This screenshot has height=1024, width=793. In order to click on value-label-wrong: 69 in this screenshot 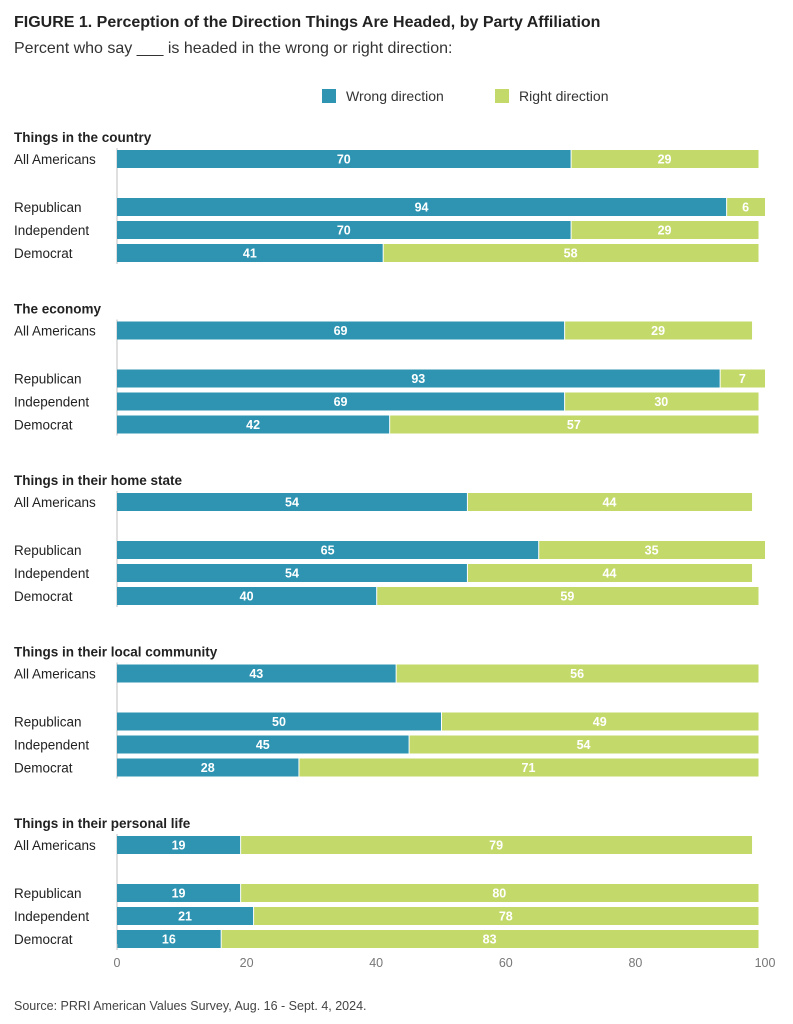, I will do `click(341, 402)`.